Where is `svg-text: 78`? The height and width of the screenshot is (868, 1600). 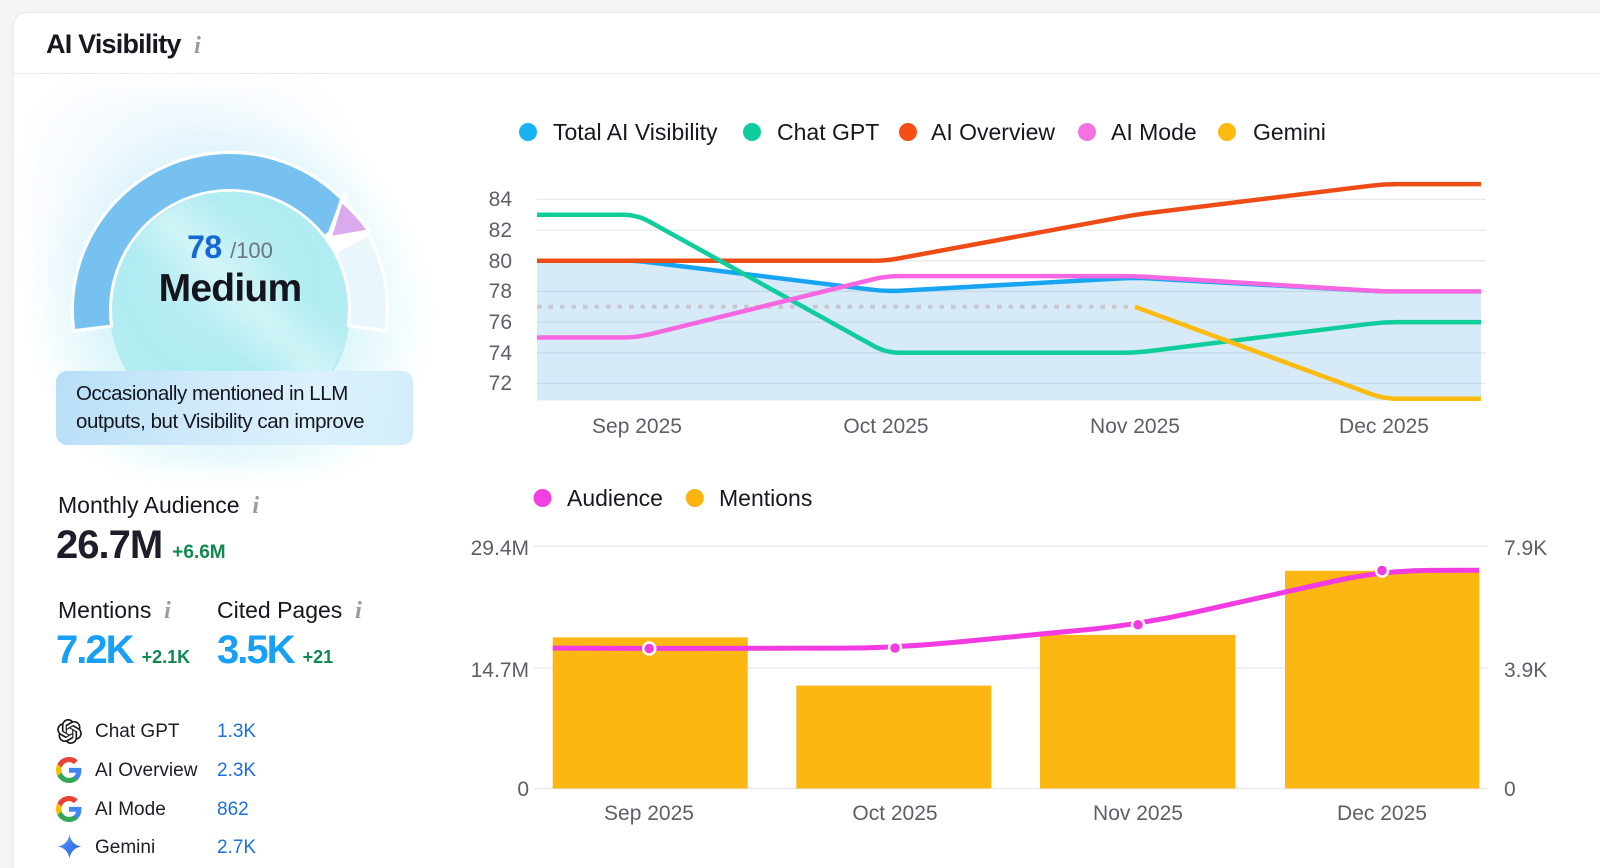 svg-text: 78 is located at coordinates (500, 291).